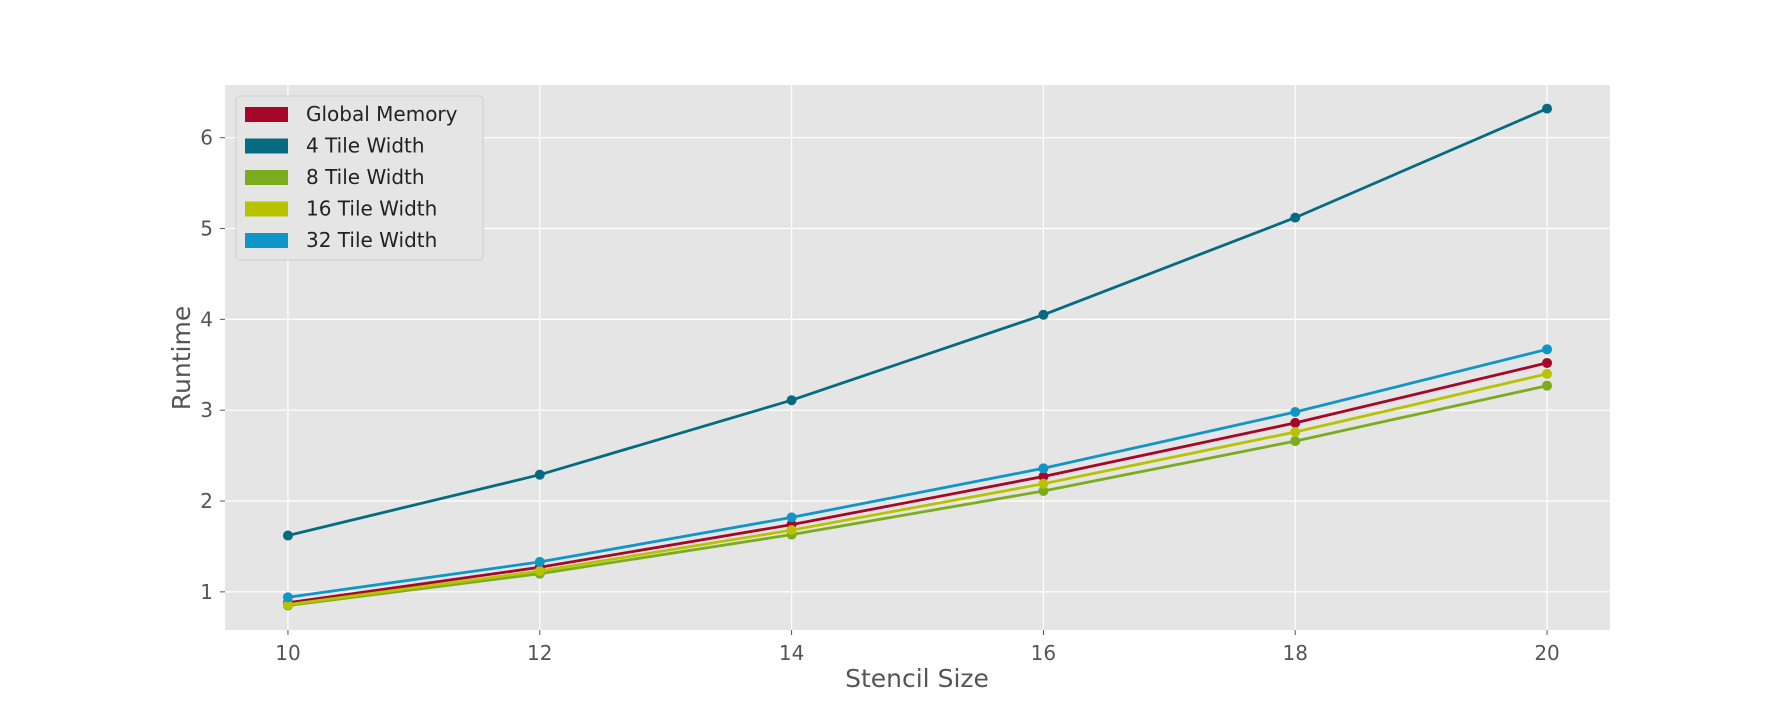 Image resolution: width=1789 pixels, height=710 pixels. I want to click on y-tick-label: 4, so click(206, 319).